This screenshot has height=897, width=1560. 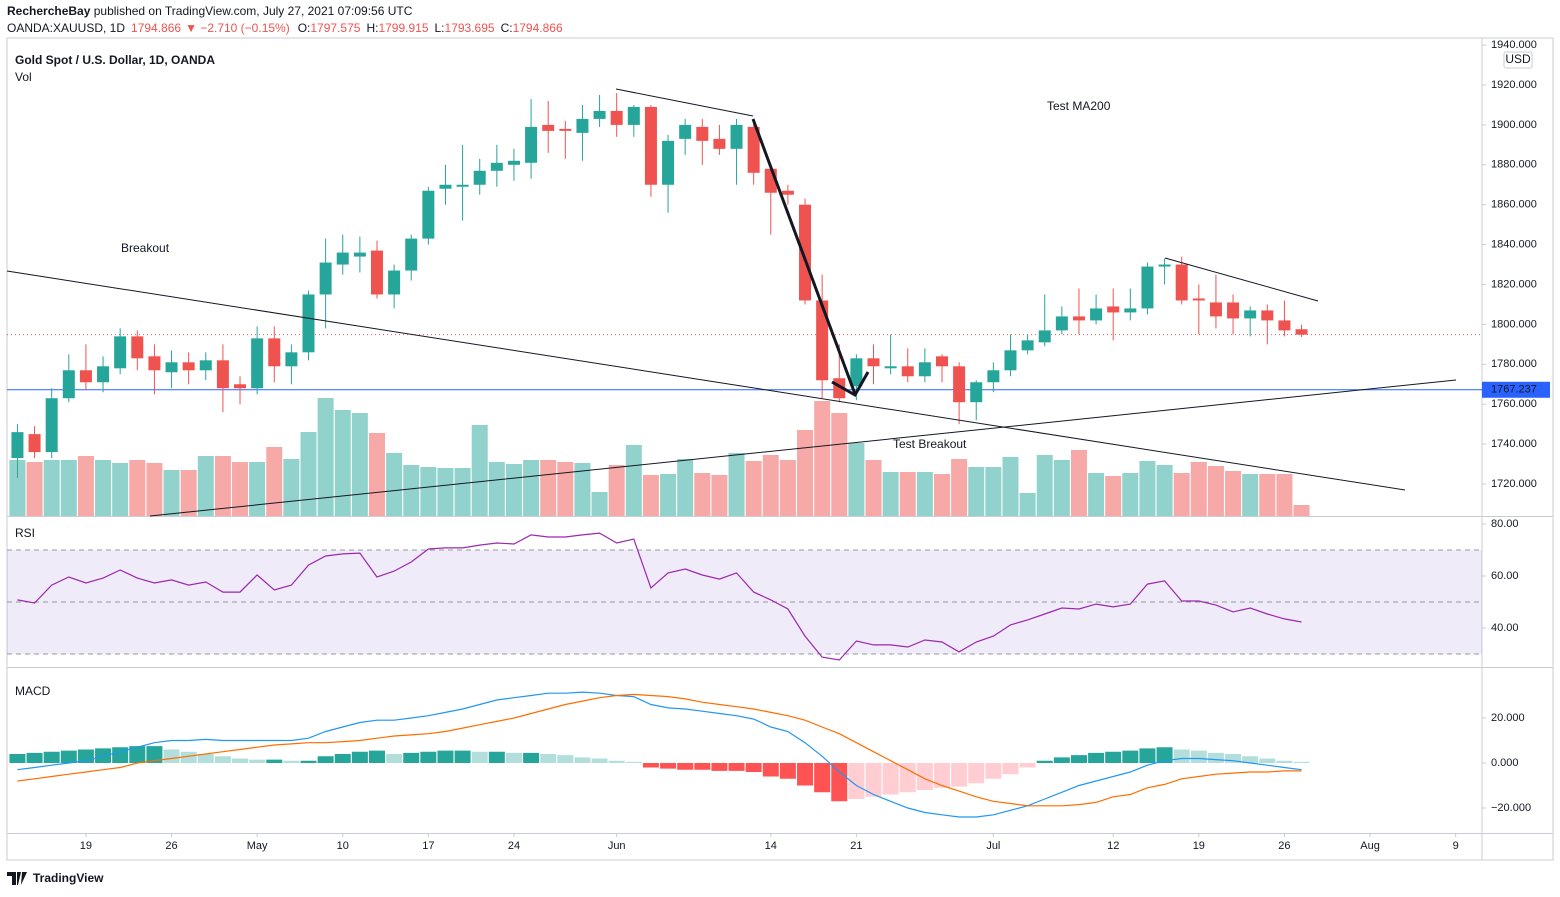 I want to click on x-tick-label: 21, so click(x=856, y=846).